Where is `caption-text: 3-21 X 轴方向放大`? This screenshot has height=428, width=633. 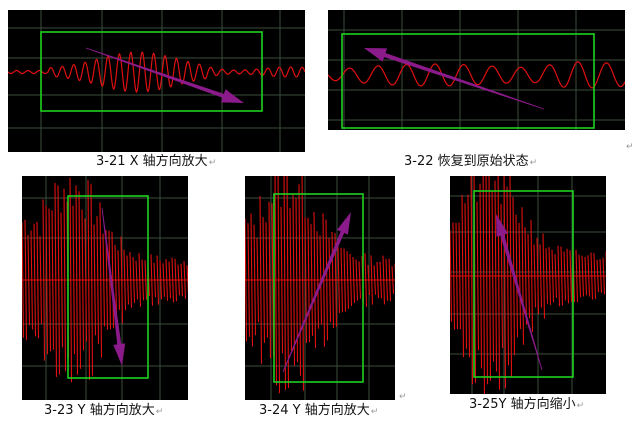
caption-text: 3-21 X 轴方向放大 is located at coordinates (152, 161).